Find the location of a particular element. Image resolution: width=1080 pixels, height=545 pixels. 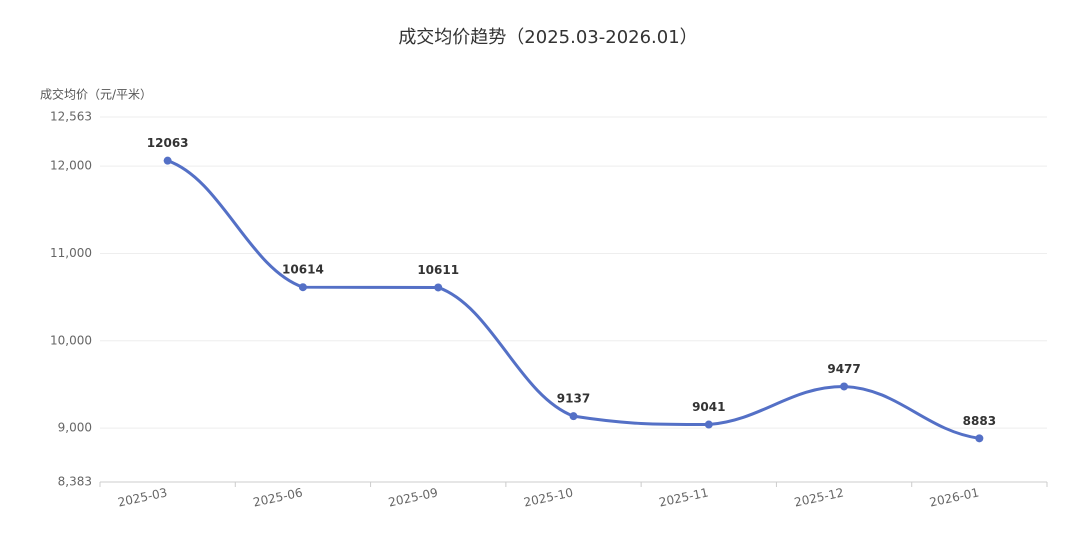

y-tick-label: 12,000 is located at coordinates (71, 166).